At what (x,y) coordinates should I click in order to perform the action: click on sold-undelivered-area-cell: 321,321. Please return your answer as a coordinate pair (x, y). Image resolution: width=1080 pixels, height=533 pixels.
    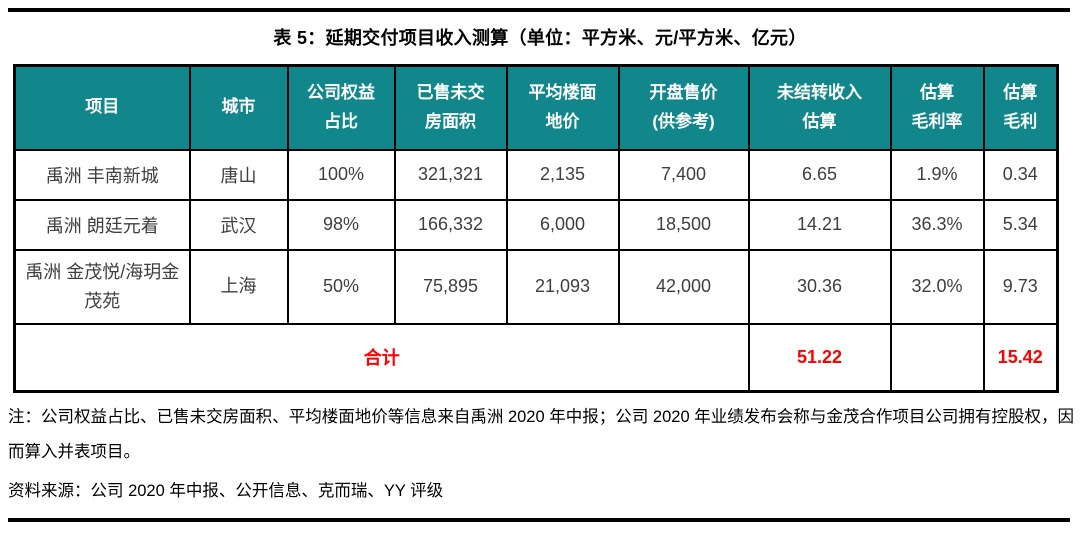
    Looking at the image, I should click on (450, 174).